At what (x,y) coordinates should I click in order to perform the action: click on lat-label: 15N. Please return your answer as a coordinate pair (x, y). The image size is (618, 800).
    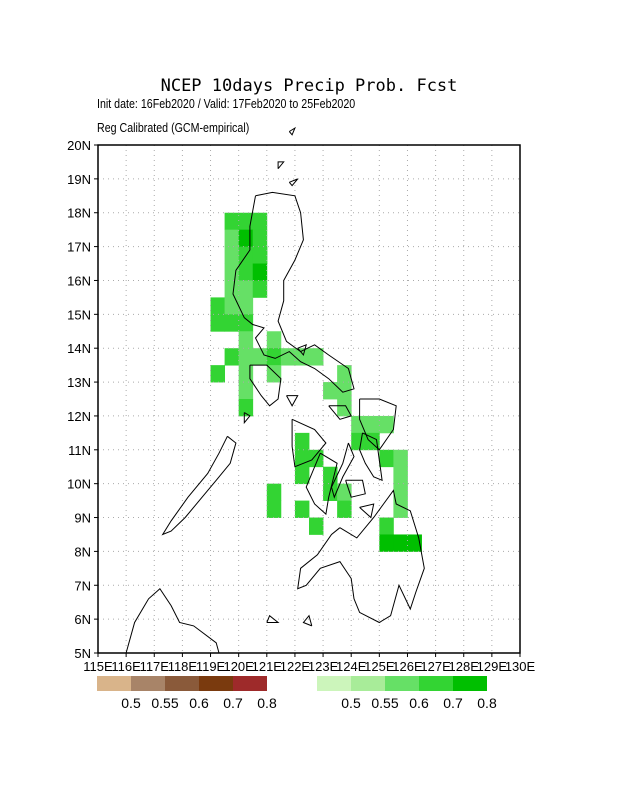
    Looking at the image, I should click on (79, 314).